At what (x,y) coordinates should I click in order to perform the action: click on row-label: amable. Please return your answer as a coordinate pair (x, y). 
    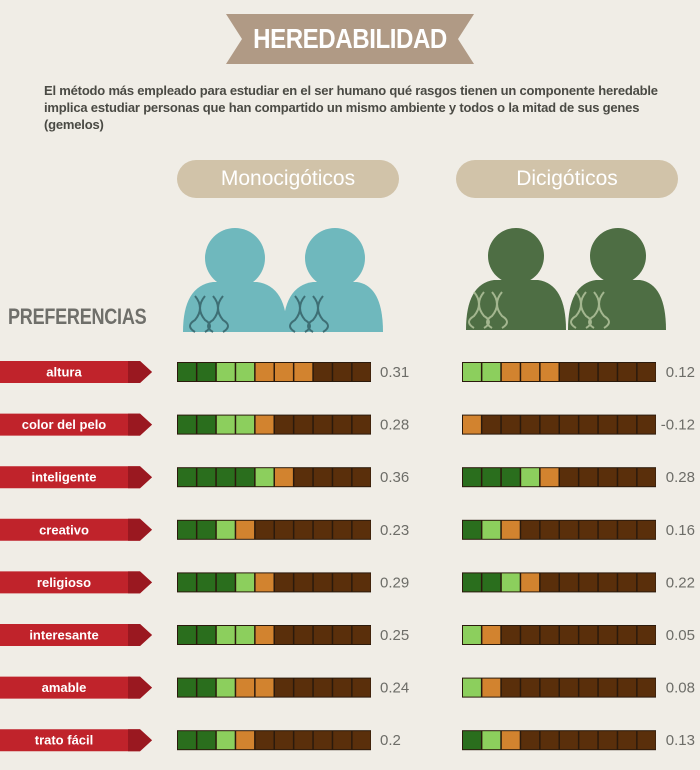
    Looking at the image, I should click on (64, 687).